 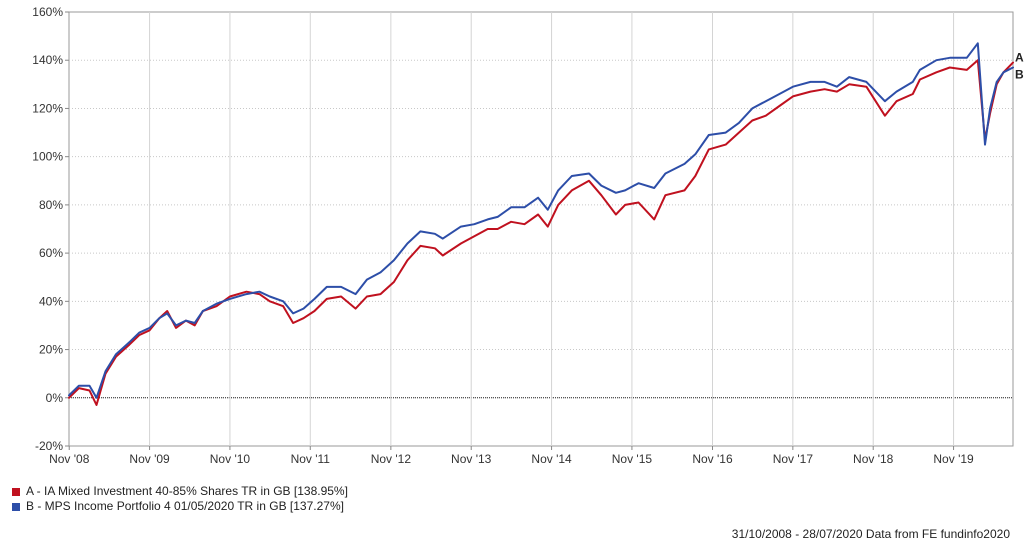 I want to click on series-end-label-b: B, so click(x=1019, y=74).